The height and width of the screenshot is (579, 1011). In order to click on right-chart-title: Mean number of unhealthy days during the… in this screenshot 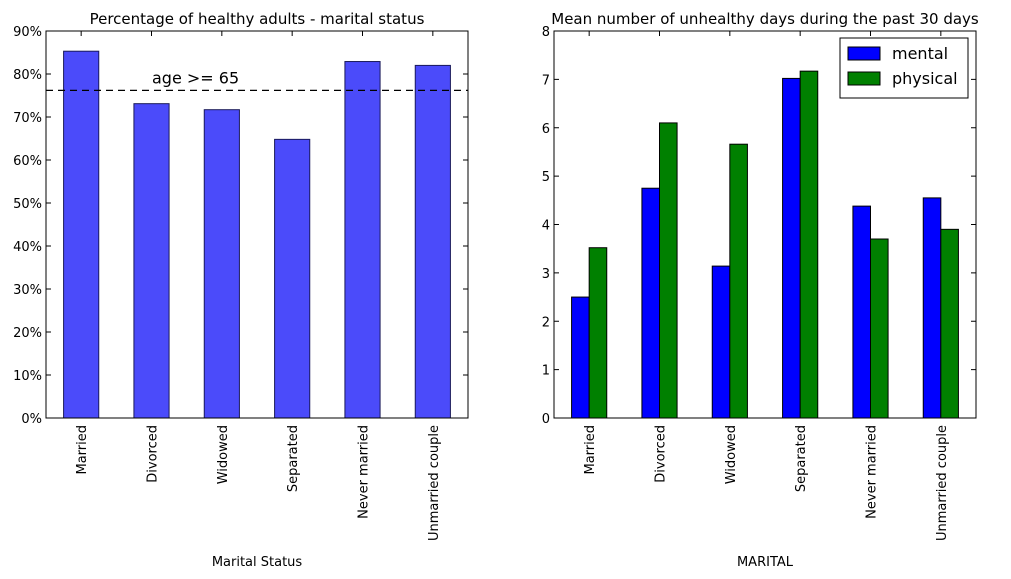, I will do `click(765, 19)`.